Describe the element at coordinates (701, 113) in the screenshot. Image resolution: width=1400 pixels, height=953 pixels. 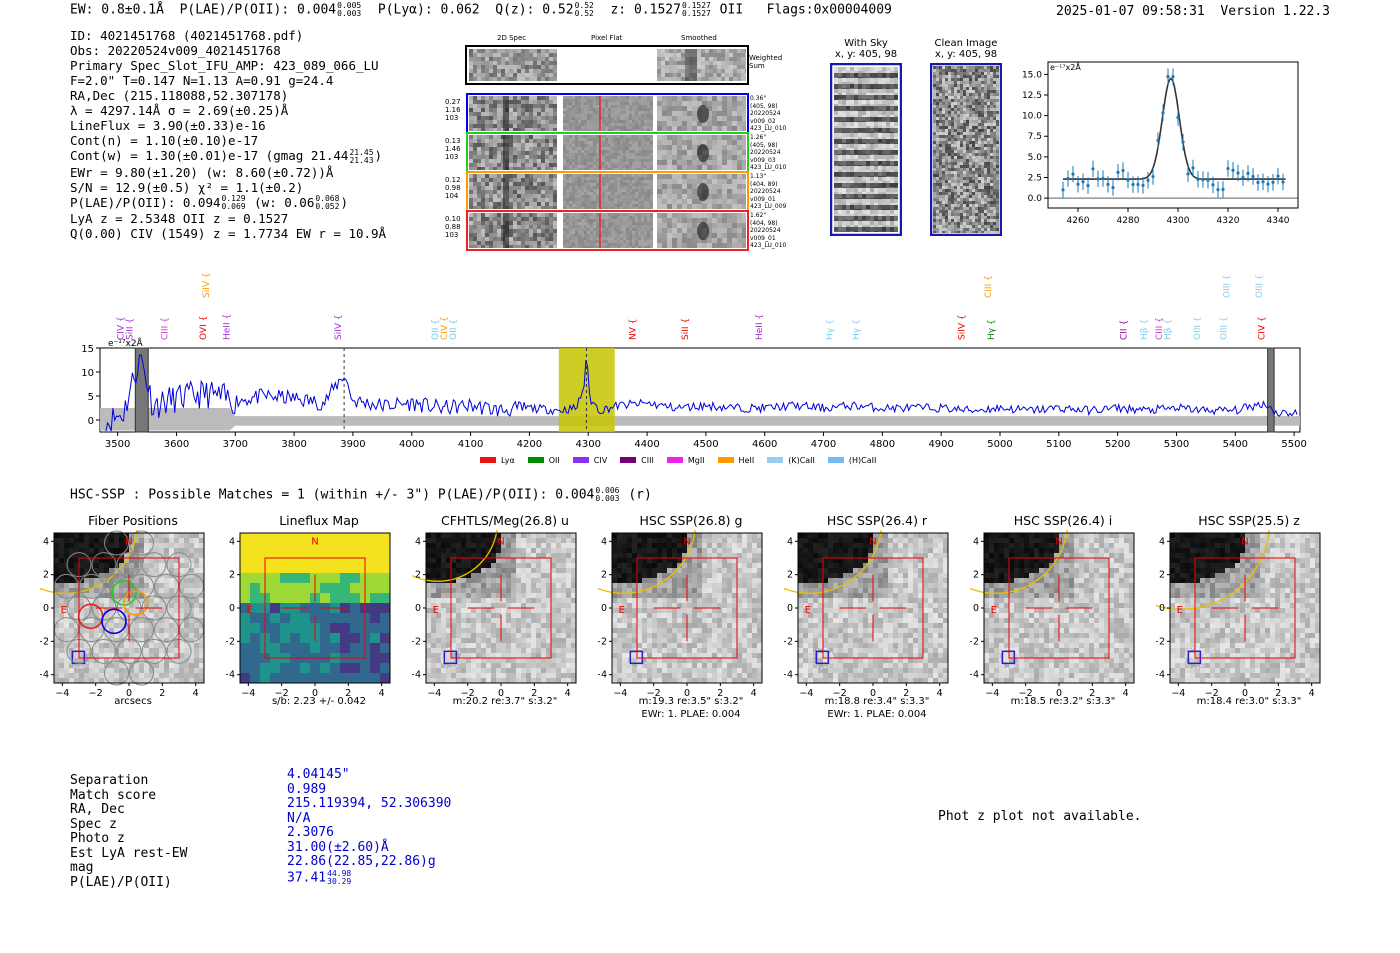
I see `row-0-smooth-noise` at that location.